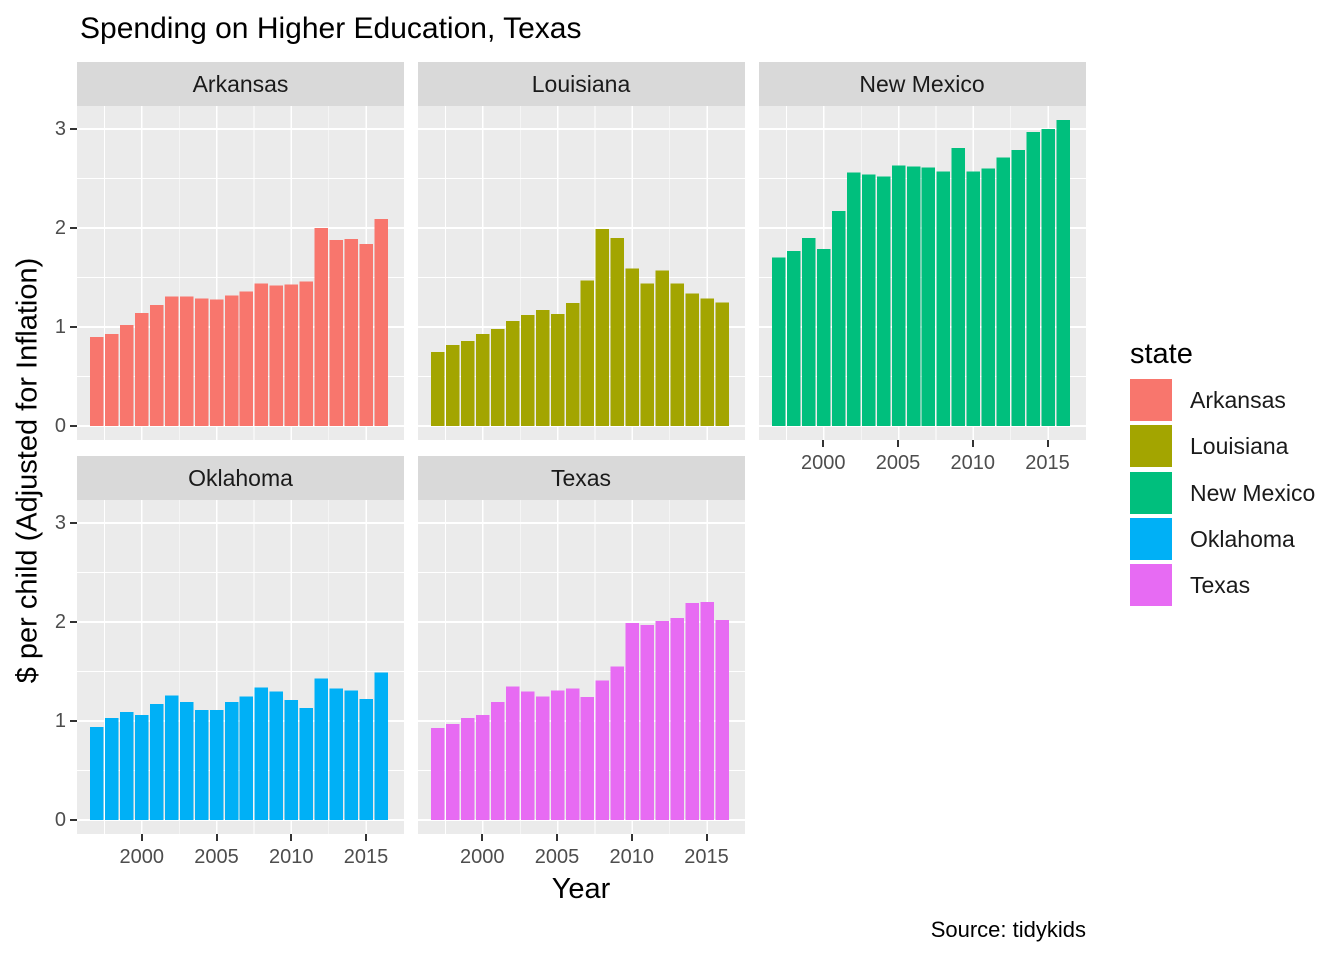  I want to click on bar-oklahoma-2012, so click(321, 749).